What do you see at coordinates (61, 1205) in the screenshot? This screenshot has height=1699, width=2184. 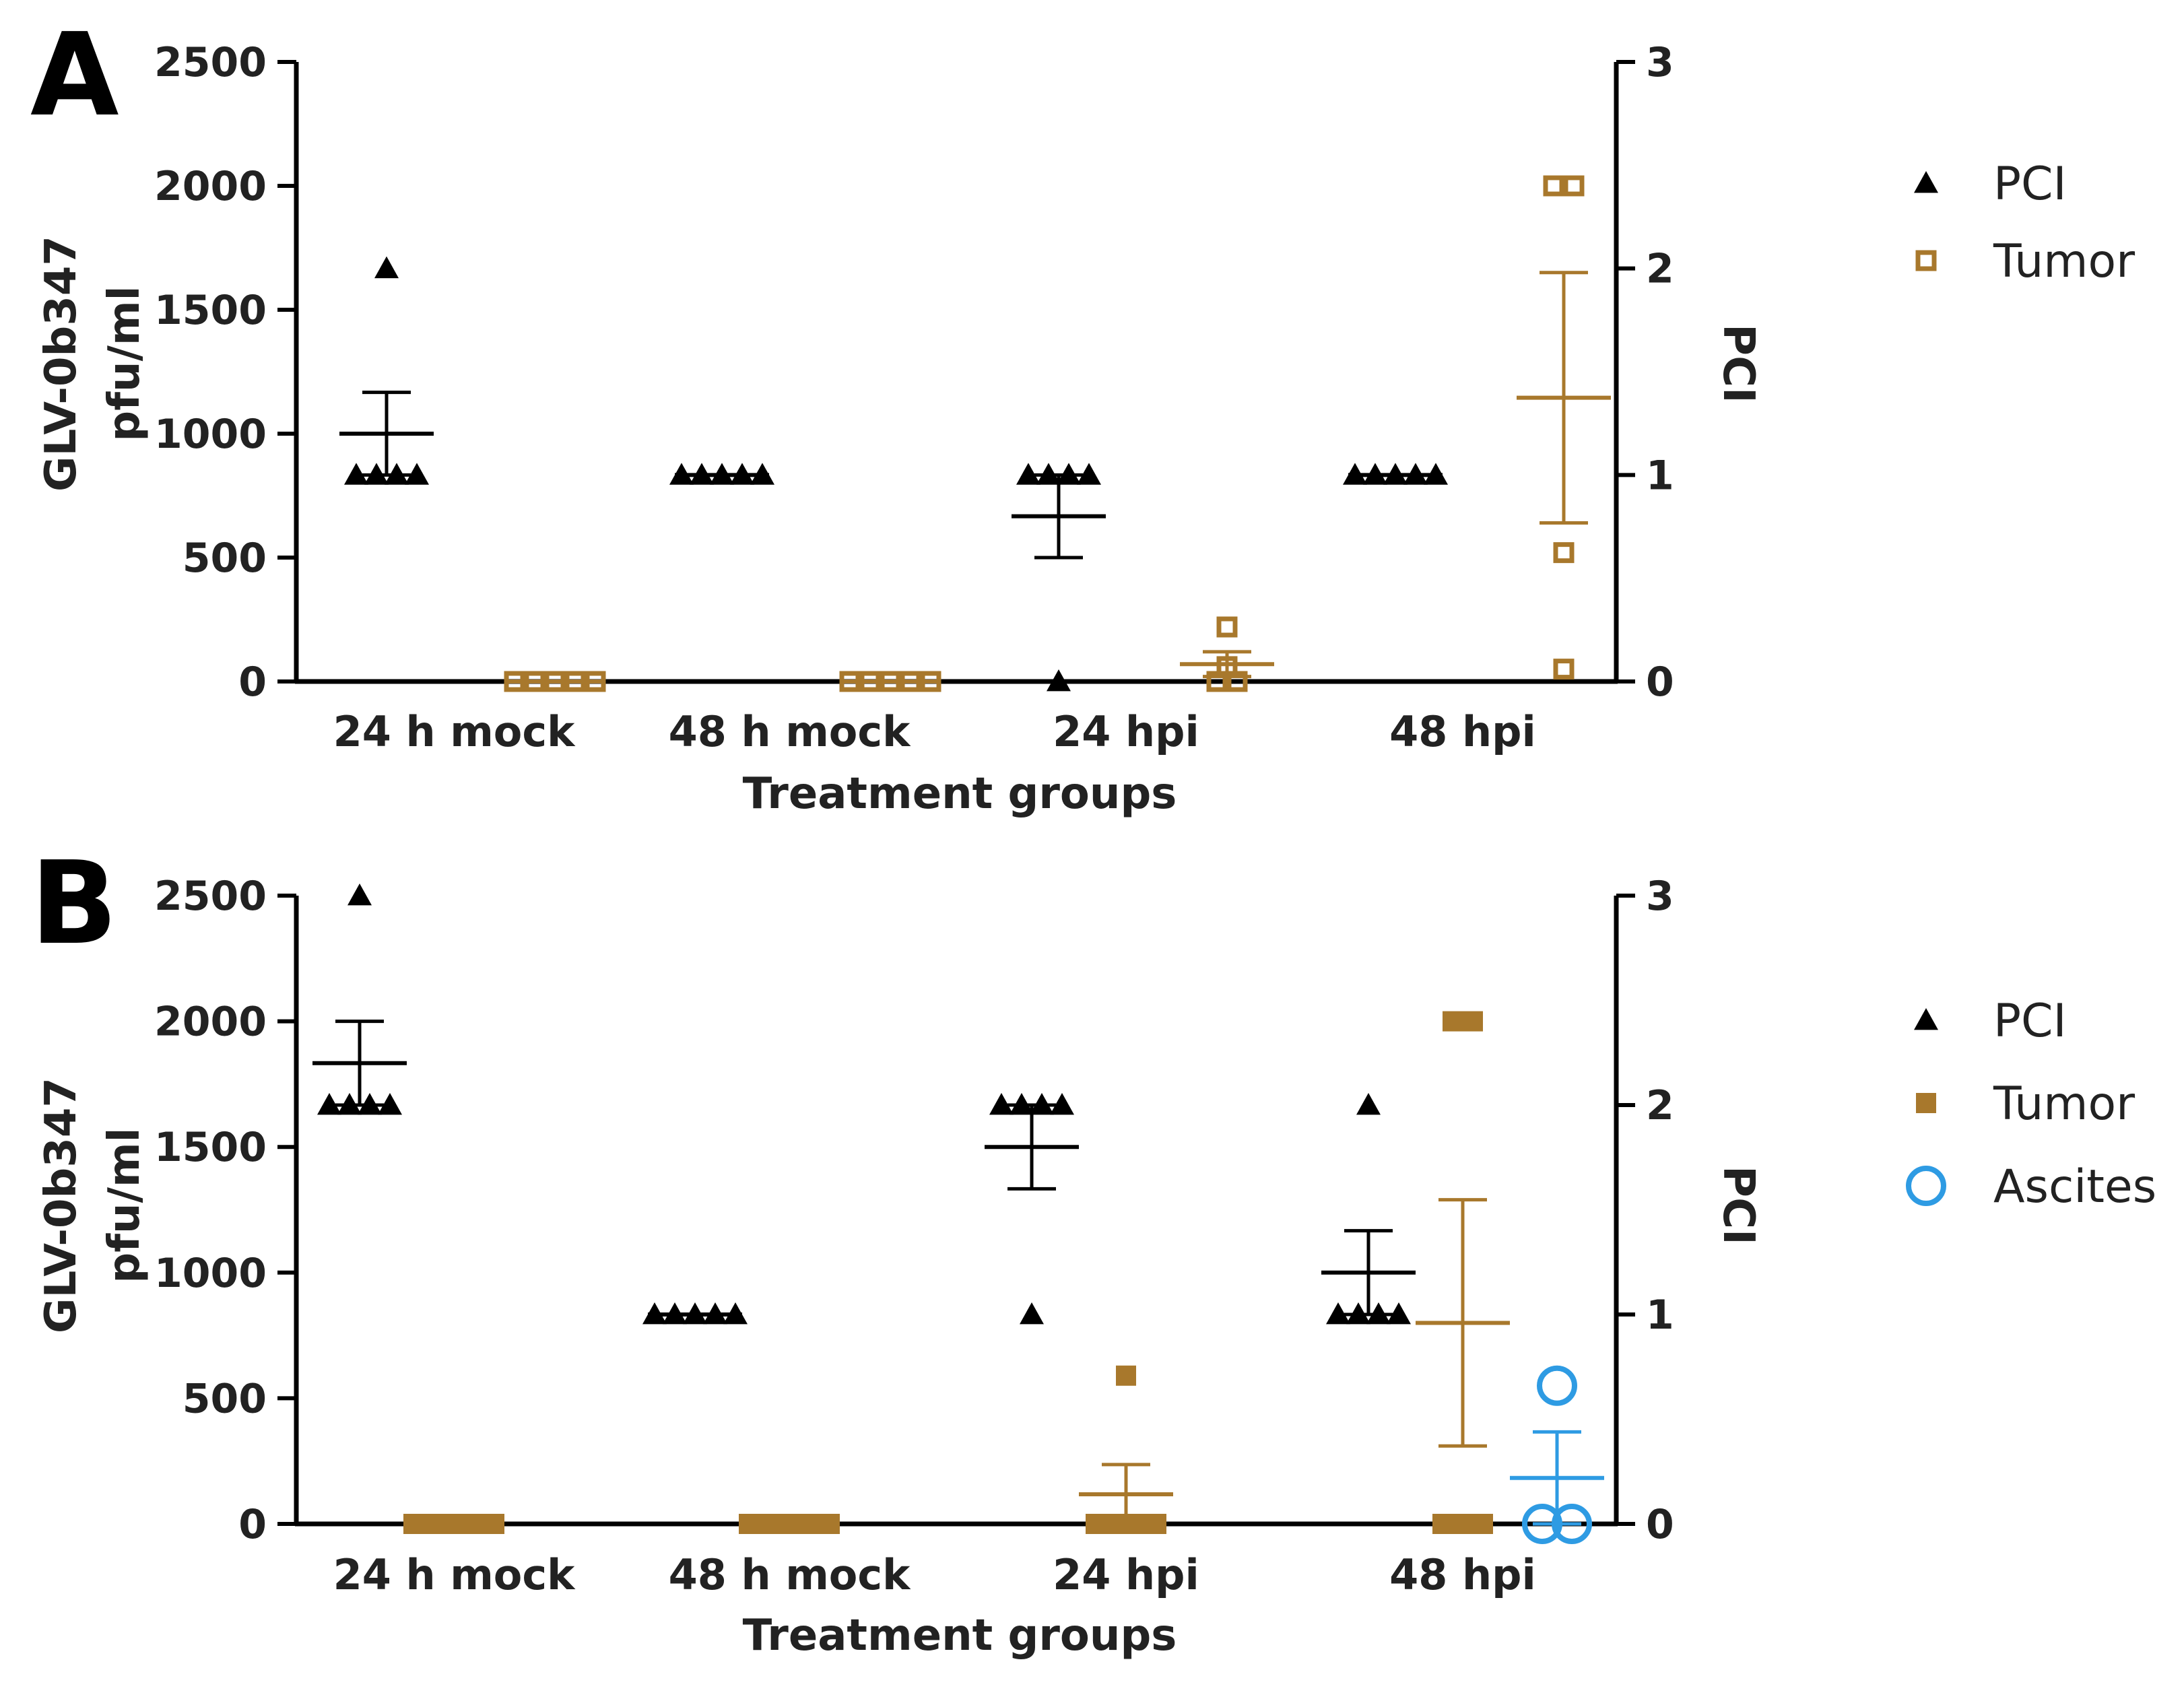 I see `panel-b-y-title-line-1: GLV-0b347` at bounding box center [61, 1205].